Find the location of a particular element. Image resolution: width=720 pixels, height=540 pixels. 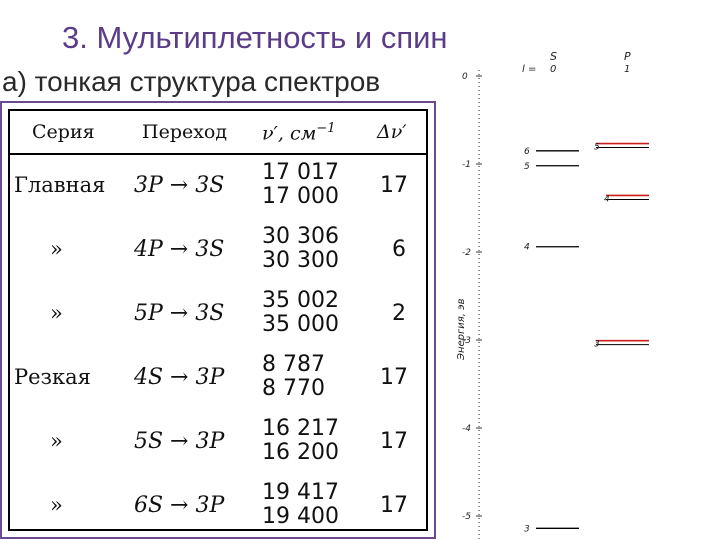

s-level-label: 5 is located at coordinates (527, 167).